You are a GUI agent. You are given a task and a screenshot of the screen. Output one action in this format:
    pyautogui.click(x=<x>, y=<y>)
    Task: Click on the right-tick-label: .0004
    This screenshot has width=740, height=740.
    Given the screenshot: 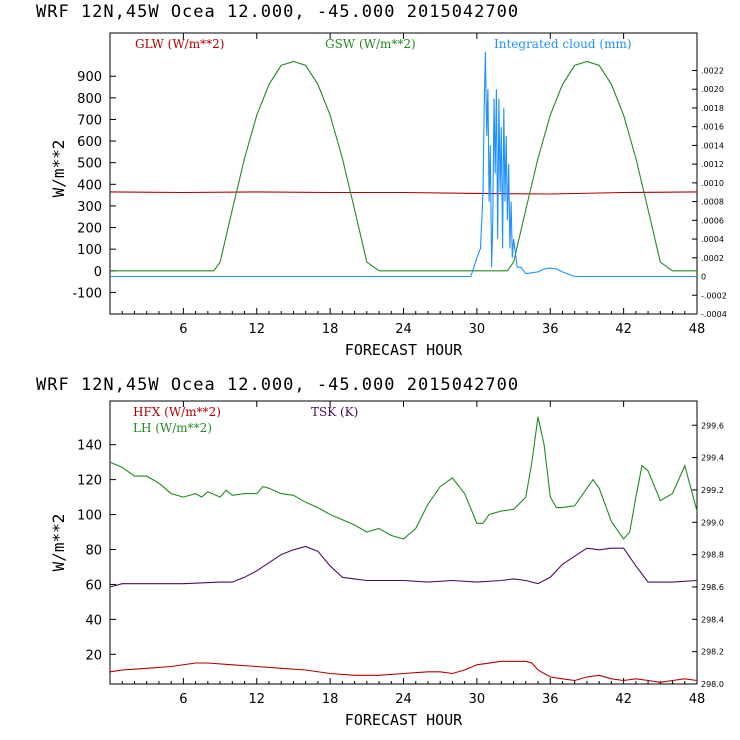 What is the action you would take?
    pyautogui.click(x=712, y=239)
    